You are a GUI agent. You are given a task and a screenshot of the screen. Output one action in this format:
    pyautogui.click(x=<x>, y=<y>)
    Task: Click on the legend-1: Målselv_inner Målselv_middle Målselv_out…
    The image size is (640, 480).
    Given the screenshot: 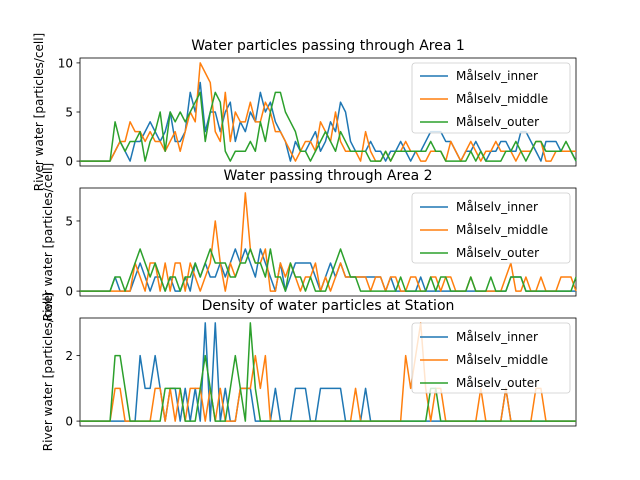 What is the action you would take?
    pyautogui.click(x=491, y=98)
    